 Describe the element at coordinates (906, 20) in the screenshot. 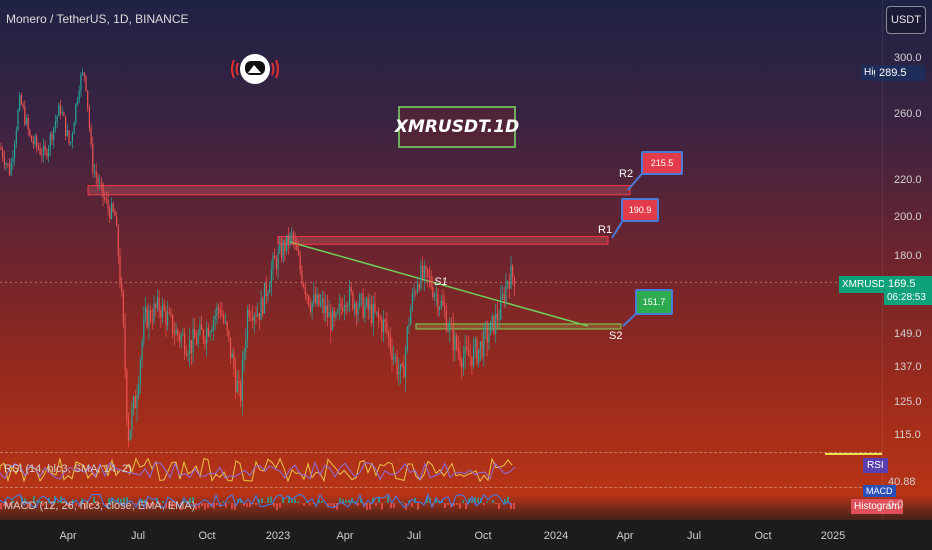

I see `currency-button: USDT` at that location.